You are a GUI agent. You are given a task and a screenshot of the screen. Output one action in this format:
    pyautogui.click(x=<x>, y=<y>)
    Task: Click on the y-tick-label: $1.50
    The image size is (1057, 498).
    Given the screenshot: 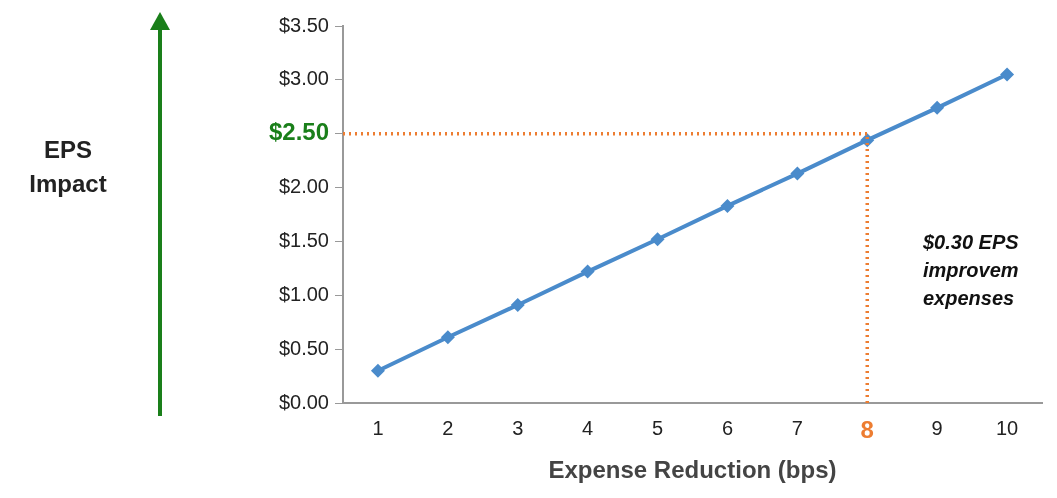 What is the action you would take?
    pyautogui.click(x=303, y=239)
    